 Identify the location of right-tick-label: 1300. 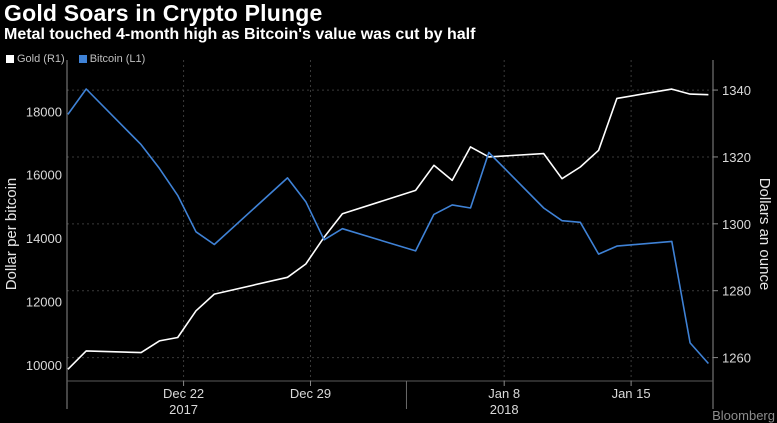
(736, 224).